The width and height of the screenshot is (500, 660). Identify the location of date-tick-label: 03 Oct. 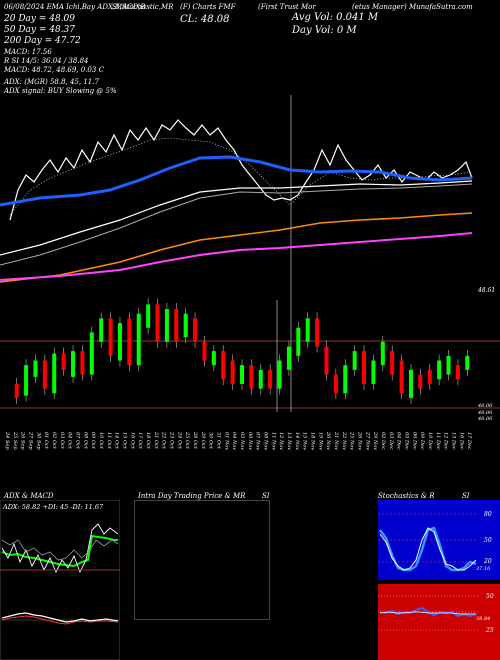
(62, 441).